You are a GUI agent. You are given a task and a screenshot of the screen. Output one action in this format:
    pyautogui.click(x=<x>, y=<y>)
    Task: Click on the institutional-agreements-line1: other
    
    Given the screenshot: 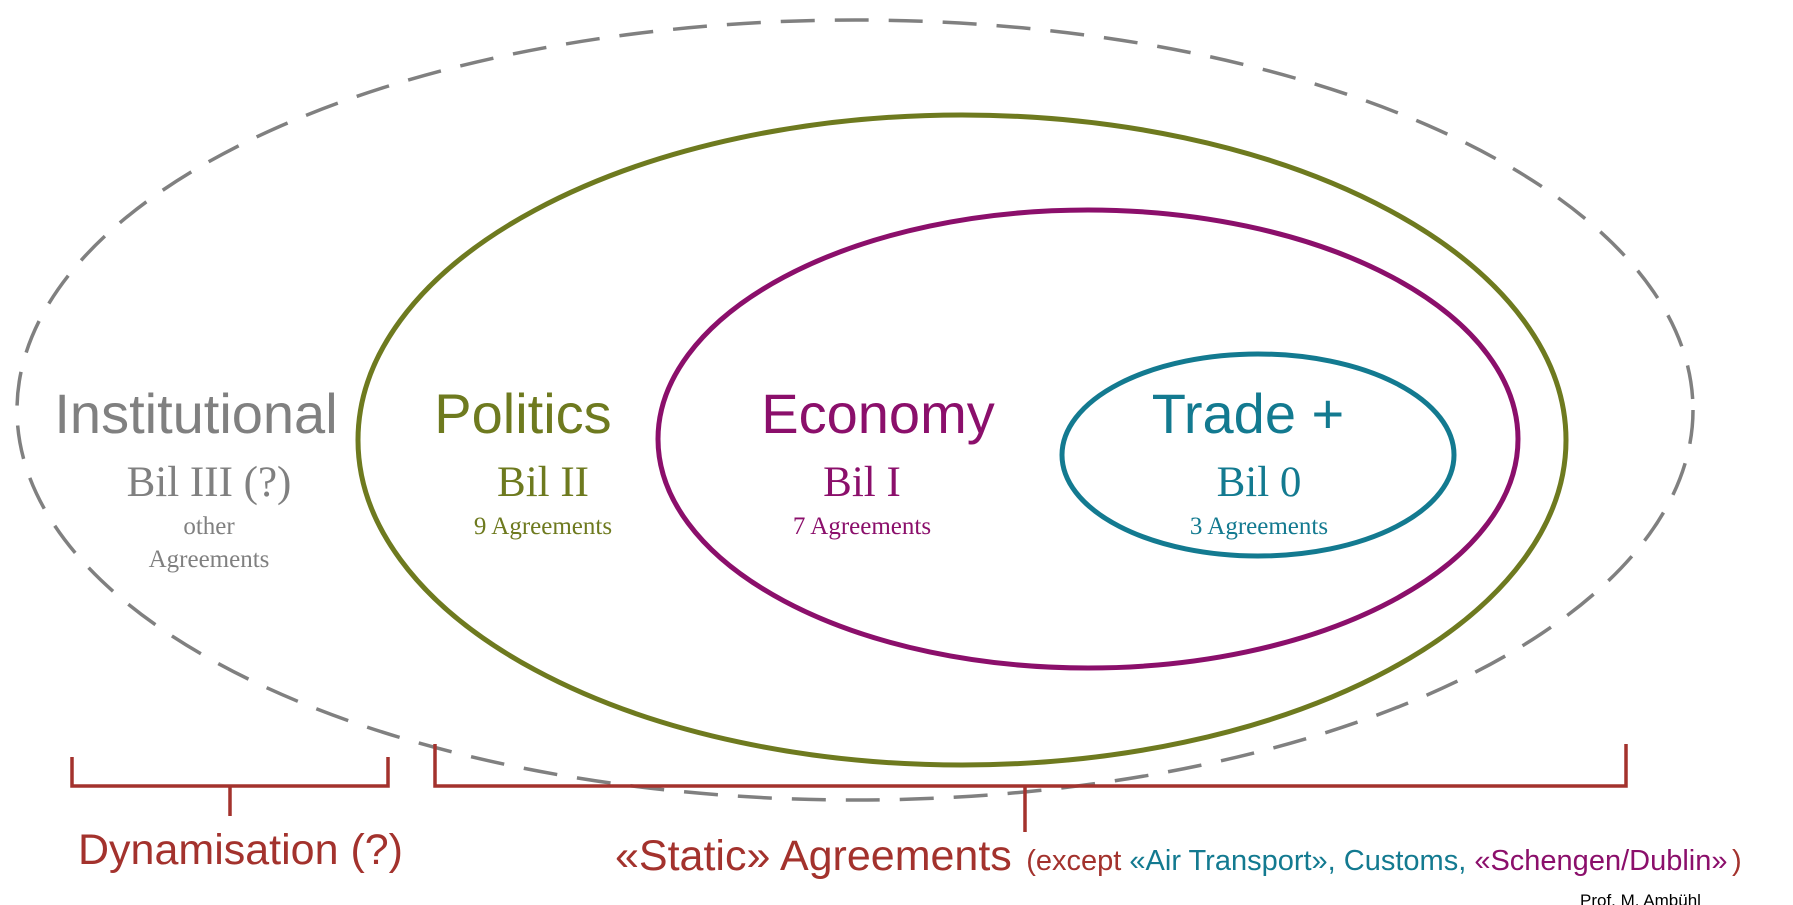 What is the action you would take?
    pyautogui.click(x=209, y=526)
    